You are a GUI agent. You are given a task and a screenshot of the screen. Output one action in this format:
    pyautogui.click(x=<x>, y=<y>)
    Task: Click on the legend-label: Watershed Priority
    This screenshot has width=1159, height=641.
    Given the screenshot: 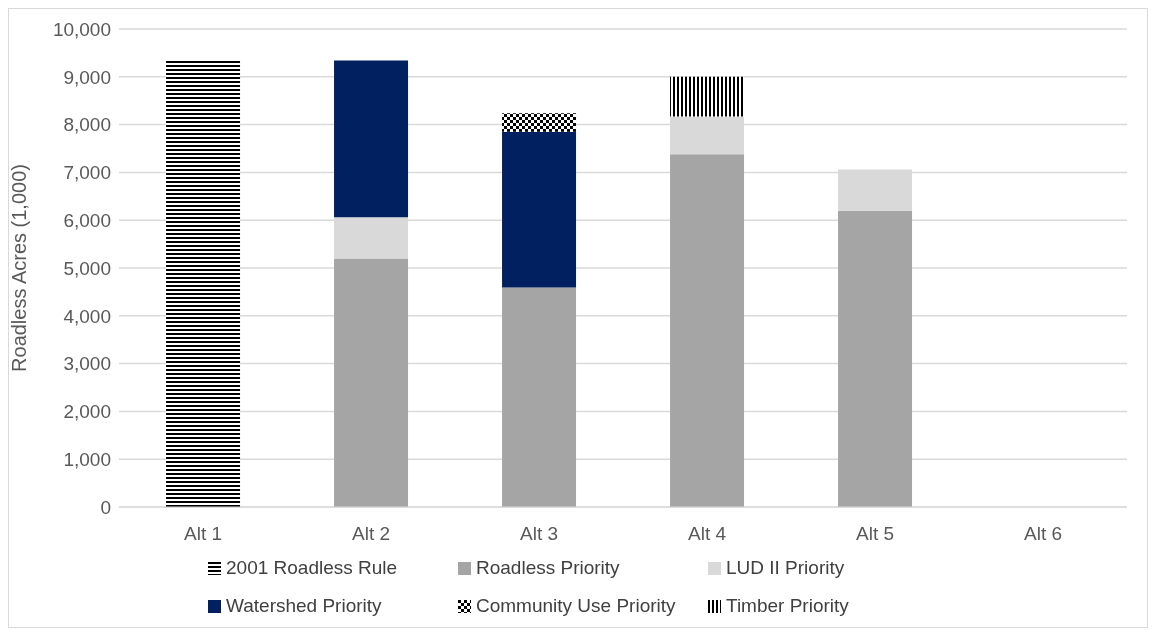 What is the action you would take?
    pyautogui.click(x=304, y=606)
    